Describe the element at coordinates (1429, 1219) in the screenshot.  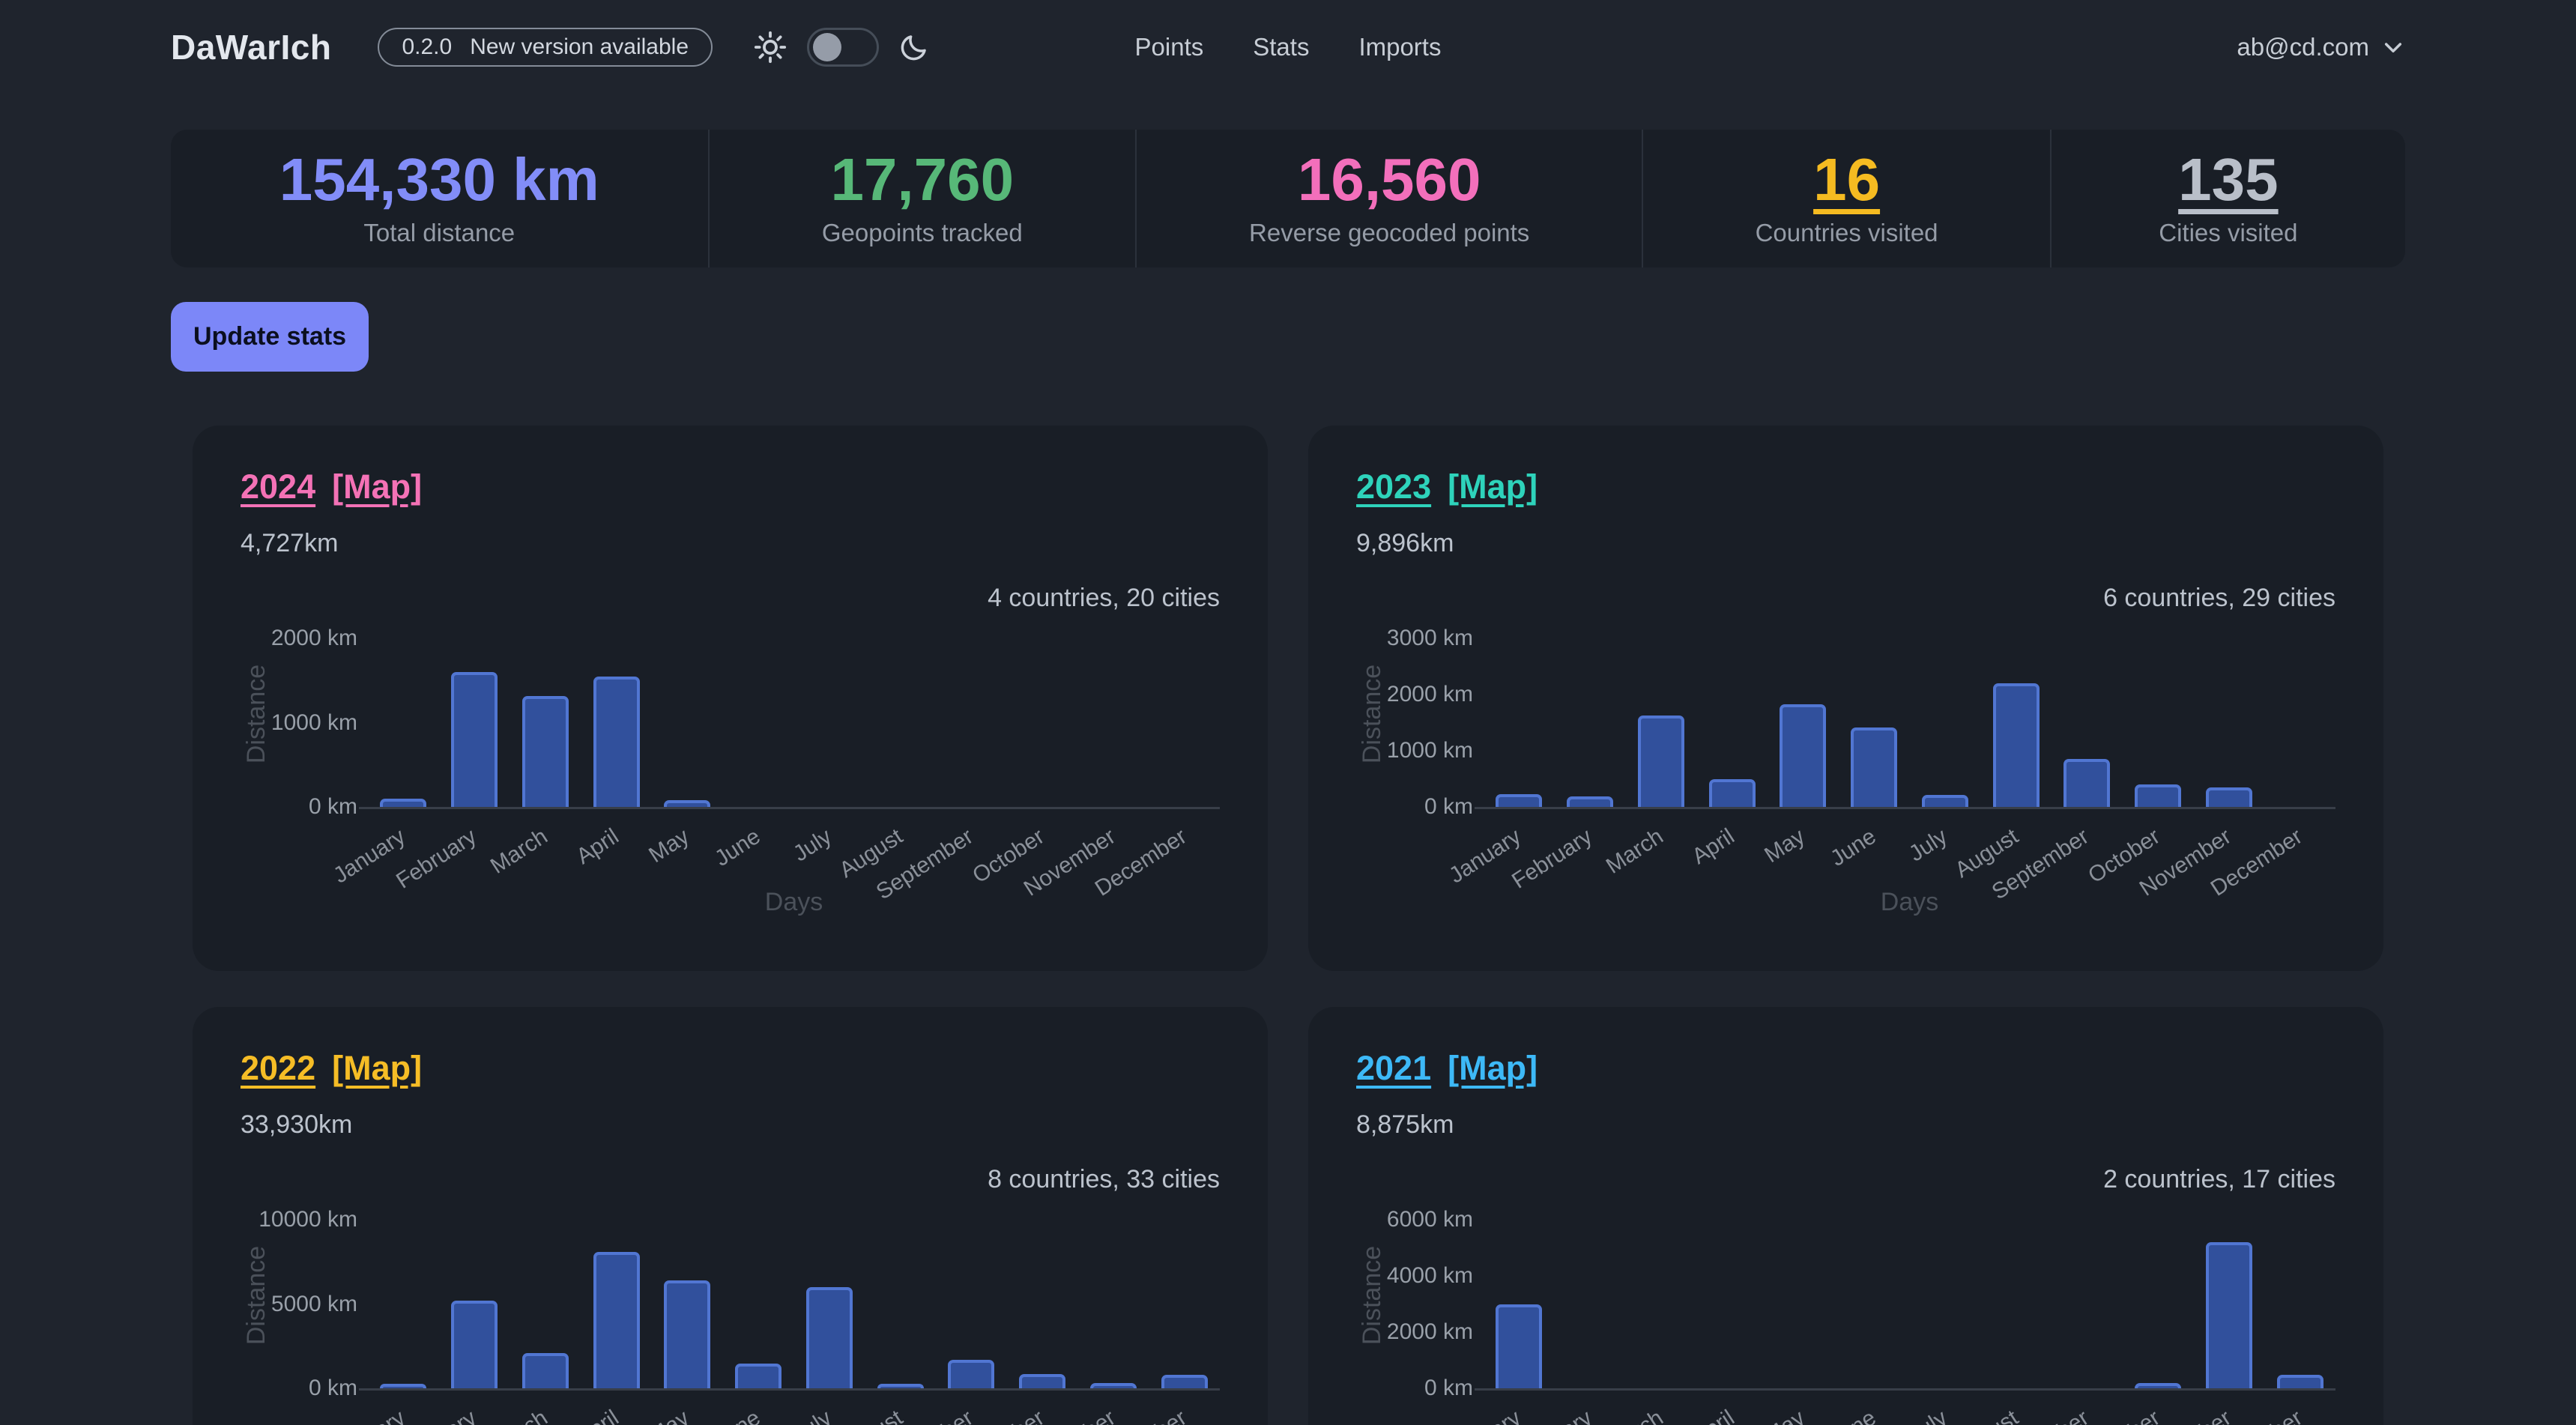
I see `y-tick-label: 6000 km` at that location.